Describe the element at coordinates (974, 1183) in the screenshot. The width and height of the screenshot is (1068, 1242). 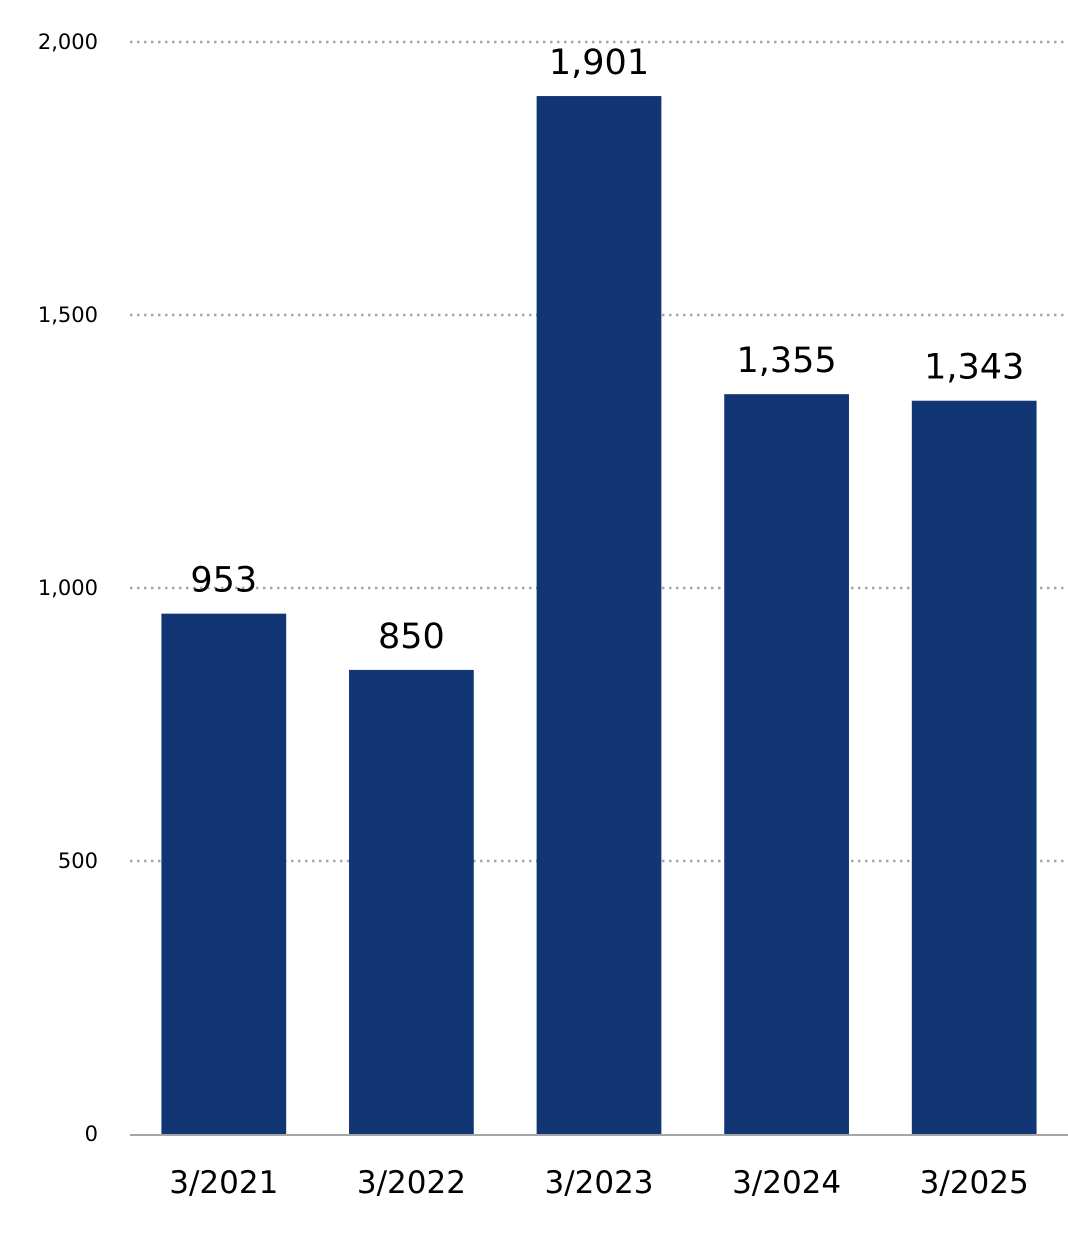
I see `x-tick-label: 3/2025` at that location.